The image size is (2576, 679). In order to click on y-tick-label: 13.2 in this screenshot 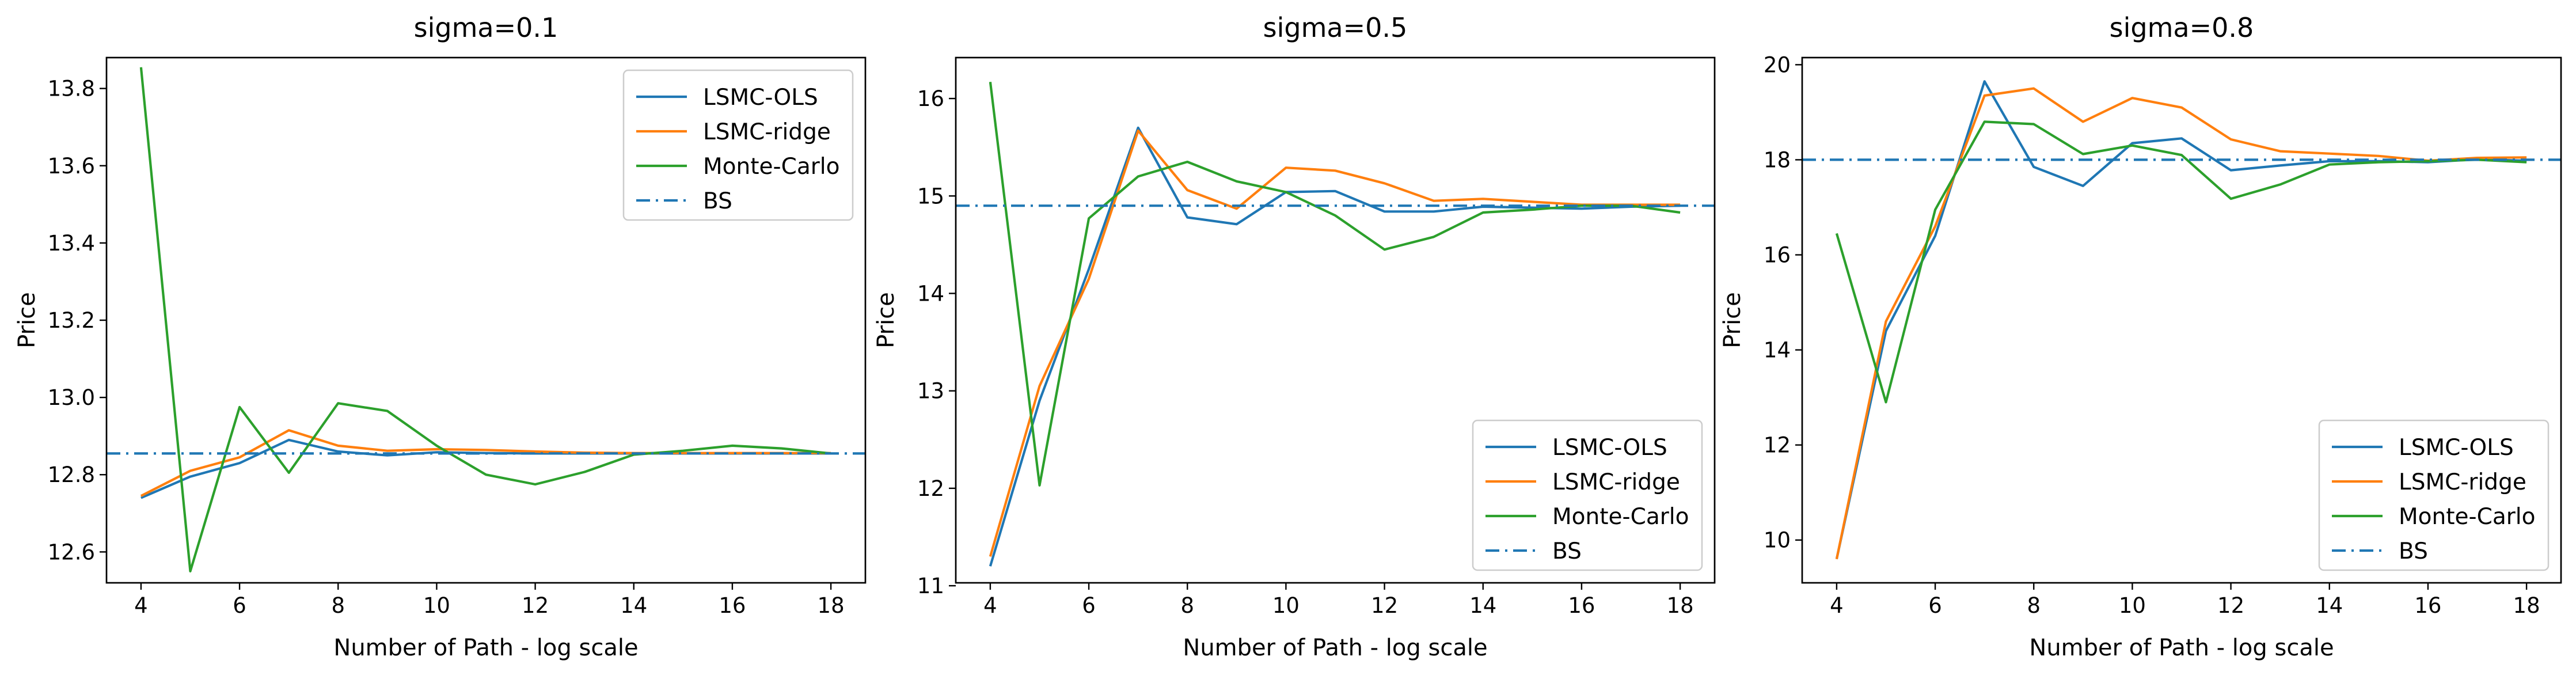, I will do `click(71, 320)`.